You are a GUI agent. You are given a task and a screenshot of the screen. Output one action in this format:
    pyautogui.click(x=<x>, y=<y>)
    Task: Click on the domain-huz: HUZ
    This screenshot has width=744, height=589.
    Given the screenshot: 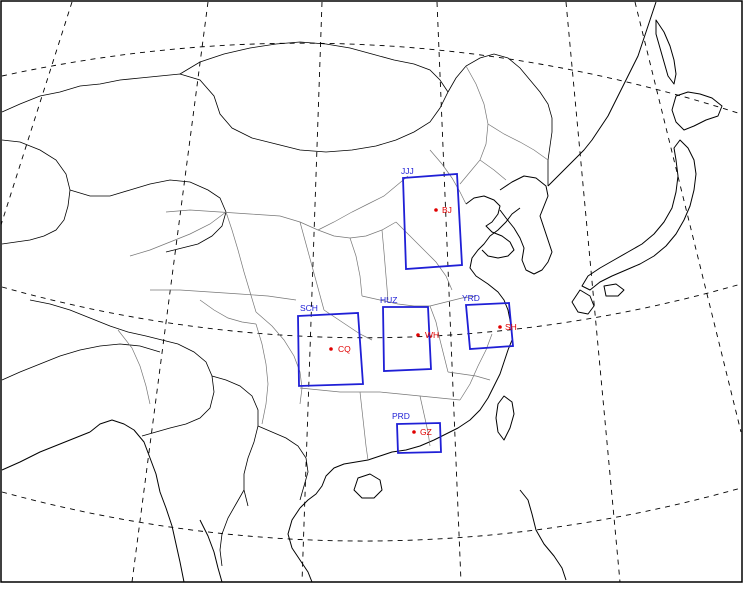 What is the action you would take?
    pyautogui.click(x=406, y=333)
    